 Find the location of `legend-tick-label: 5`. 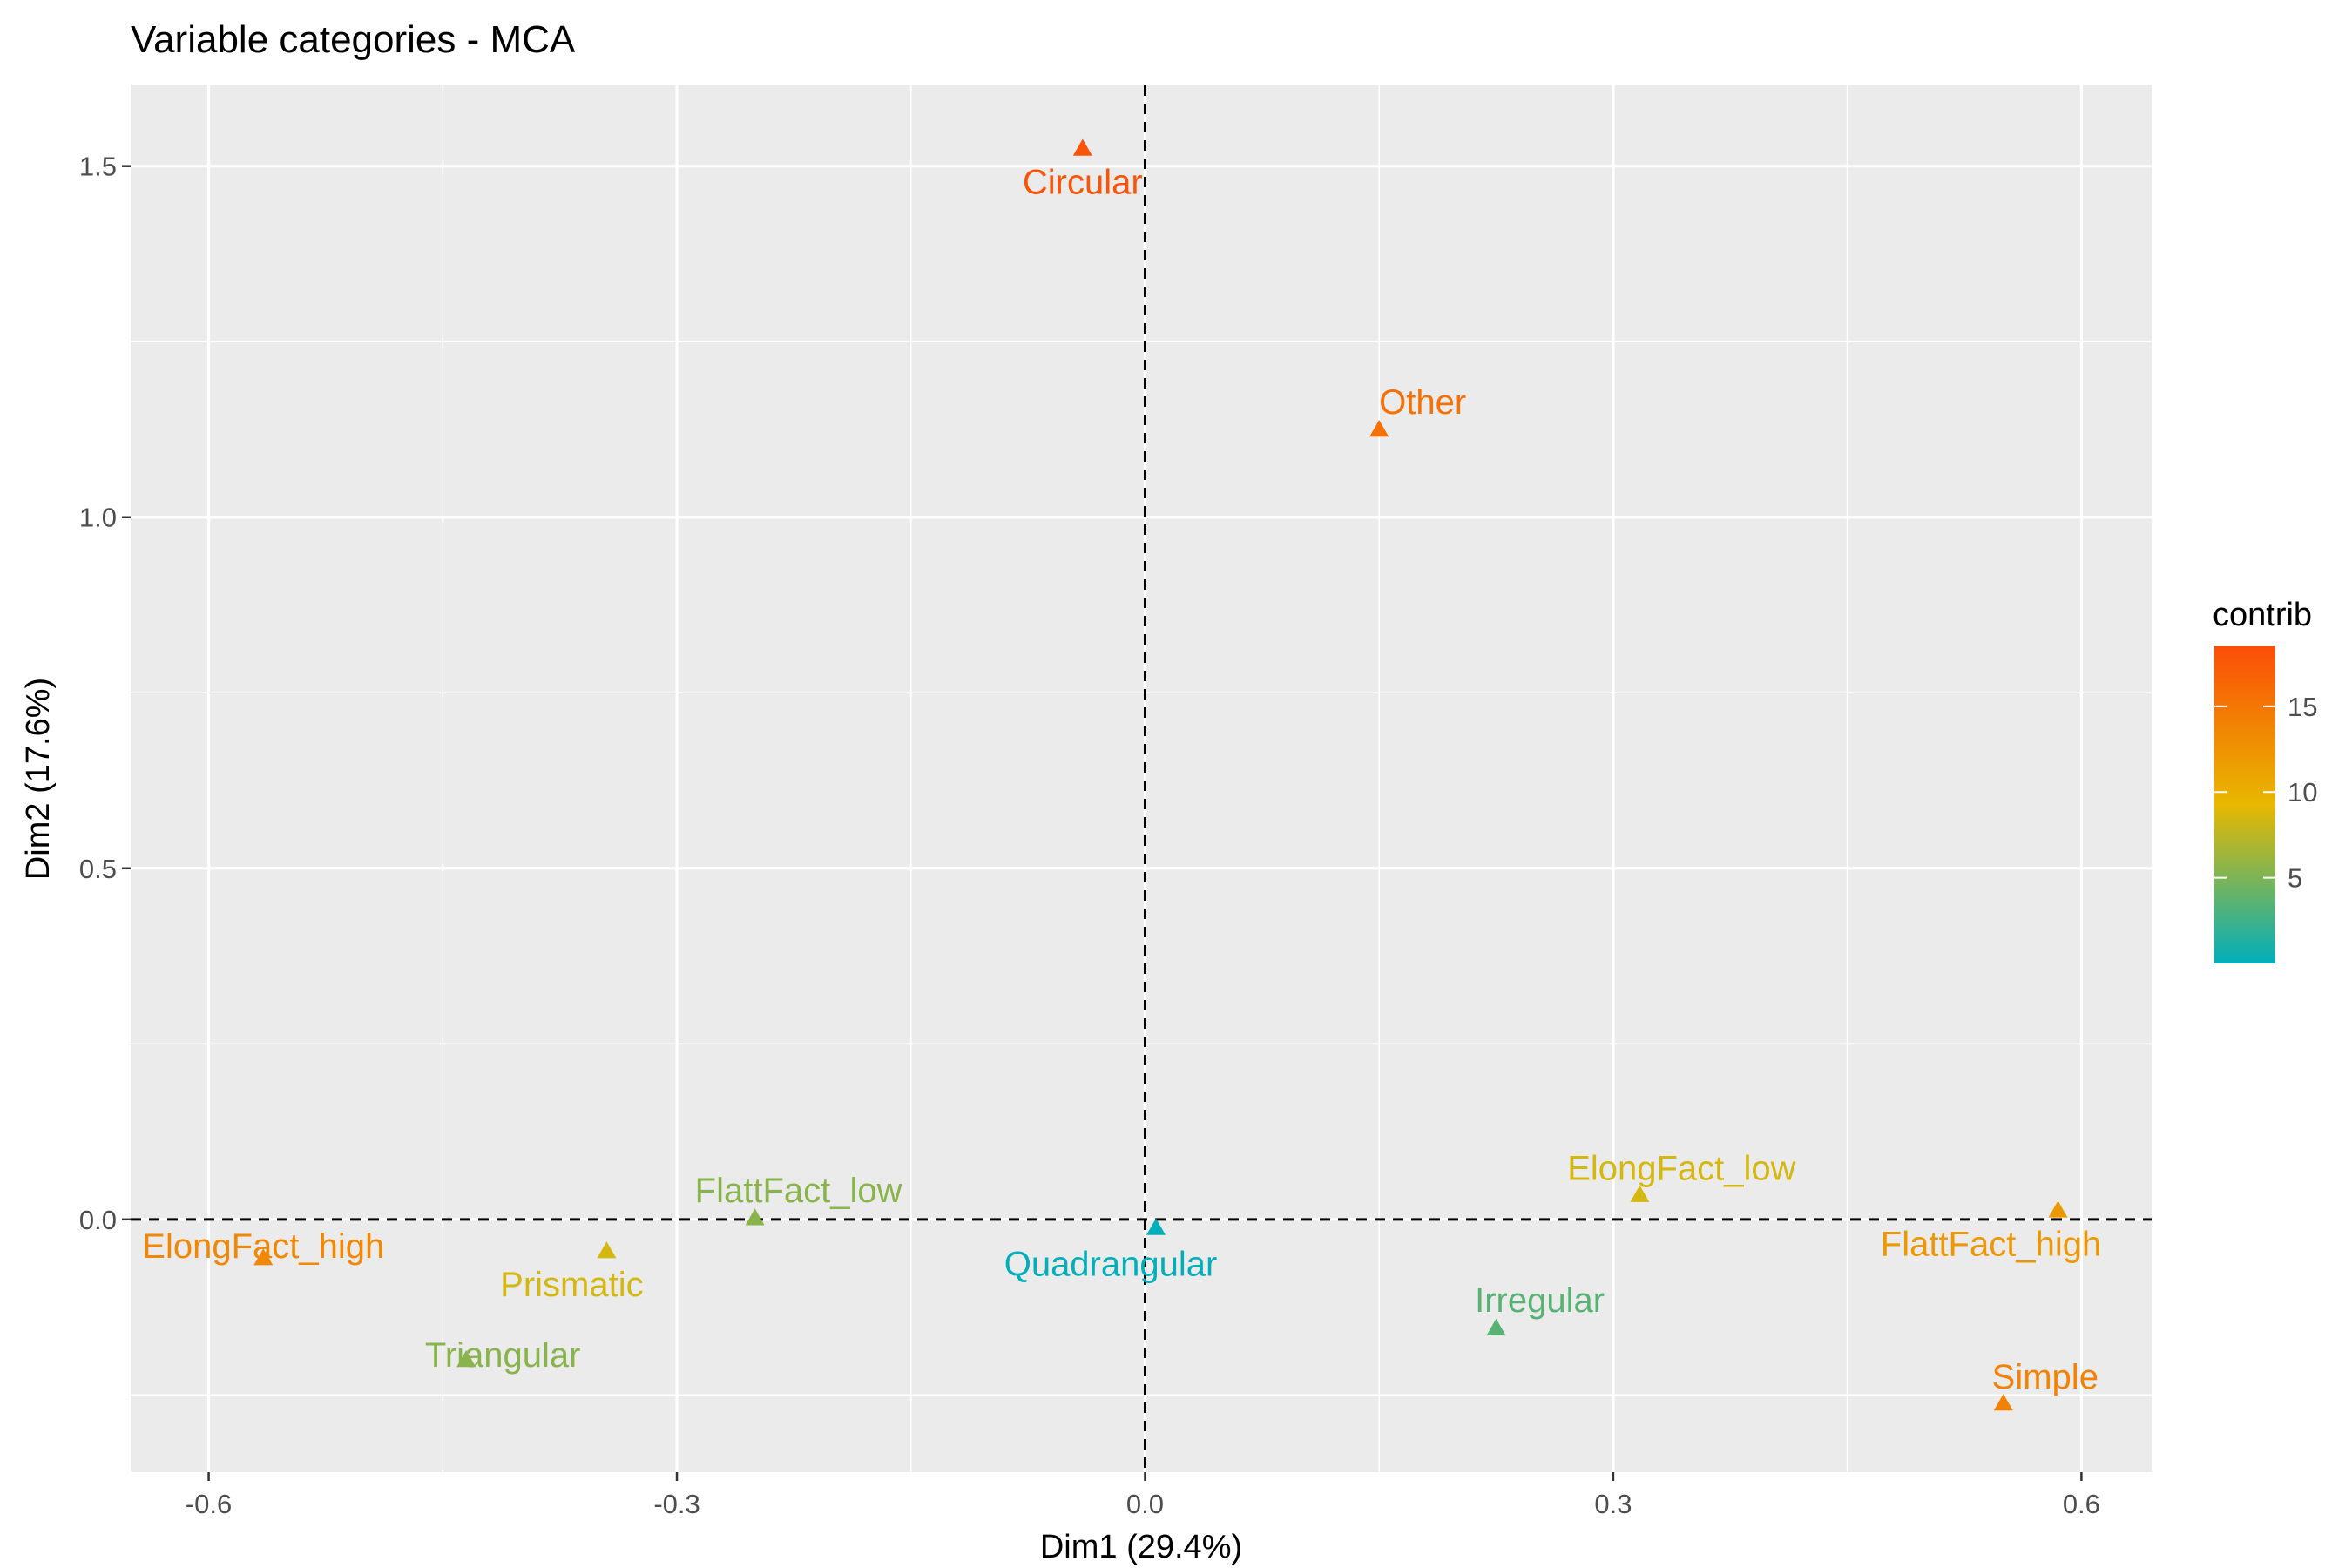

legend-tick-label: 5 is located at coordinates (2295, 879).